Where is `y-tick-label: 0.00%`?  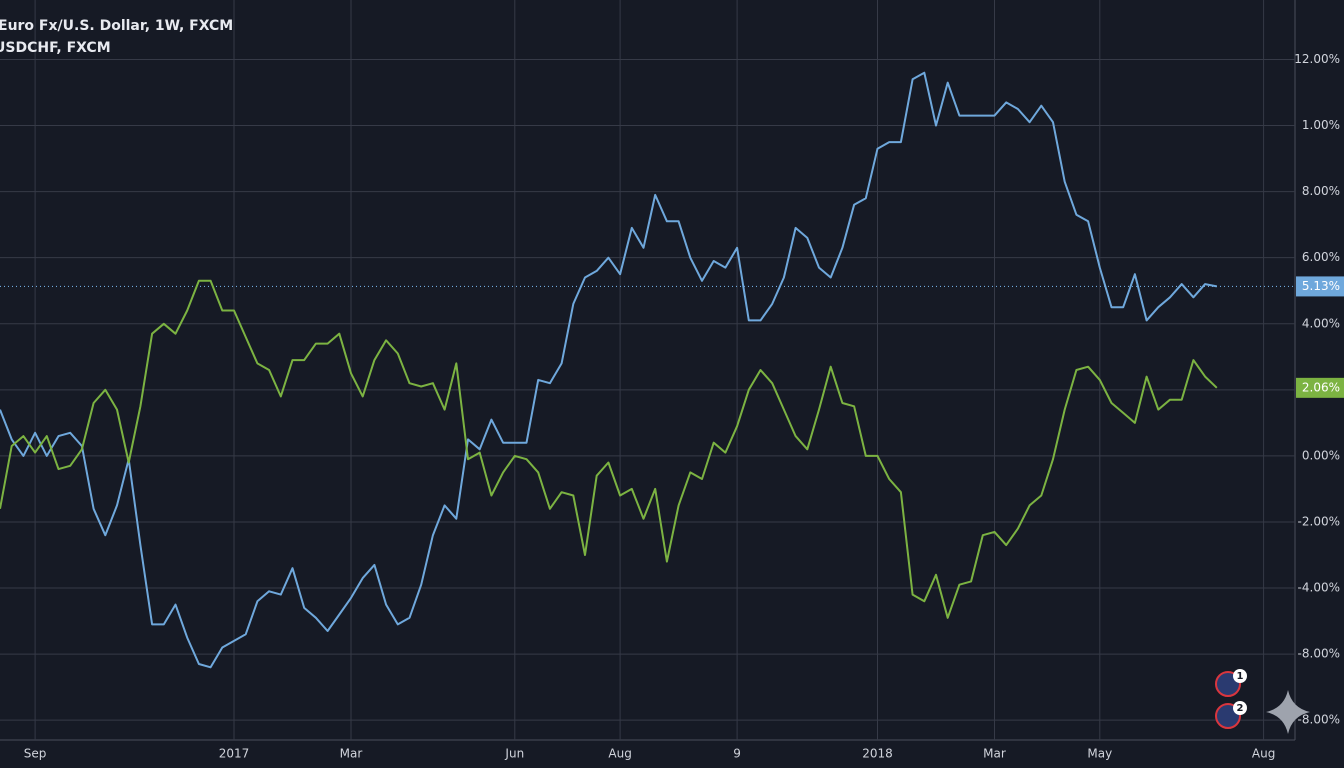 y-tick-label: 0.00% is located at coordinates (1321, 455).